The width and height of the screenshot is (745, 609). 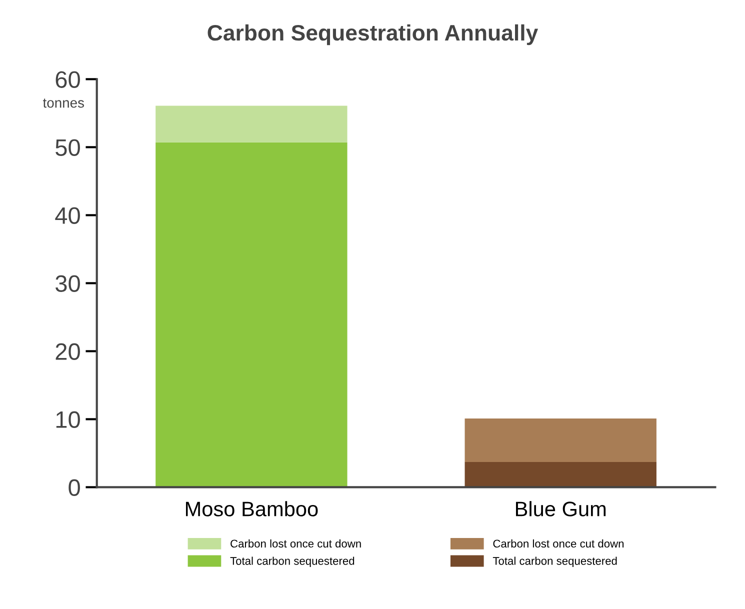 What do you see at coordinates (63, 103) in the screenshot?
I see `y-axis-title: tonnes` at bounding box center [63, 103].